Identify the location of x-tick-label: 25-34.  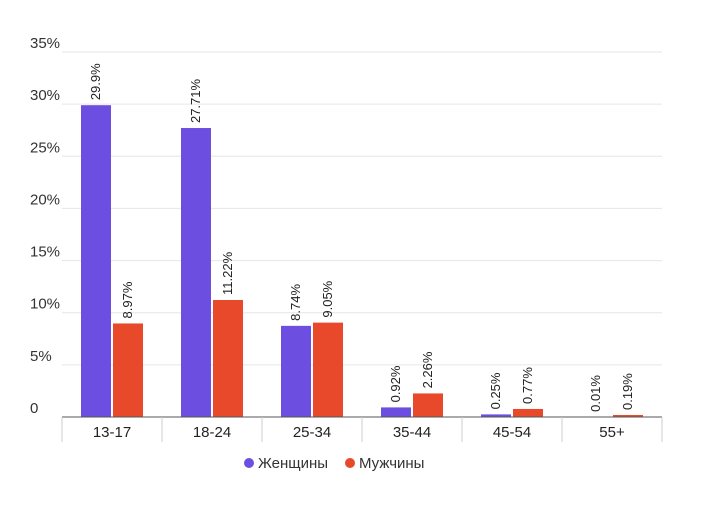
(312, 432).